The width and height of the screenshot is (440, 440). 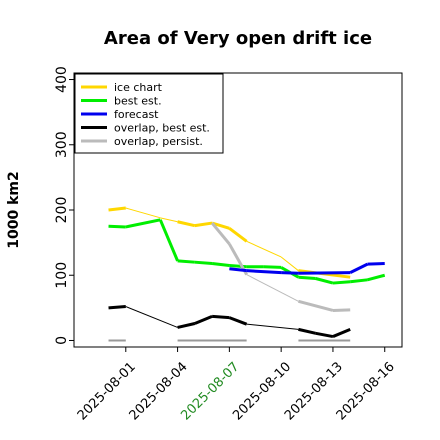 I want to click on y-tick-label: 400, so click(x=62, y=79).